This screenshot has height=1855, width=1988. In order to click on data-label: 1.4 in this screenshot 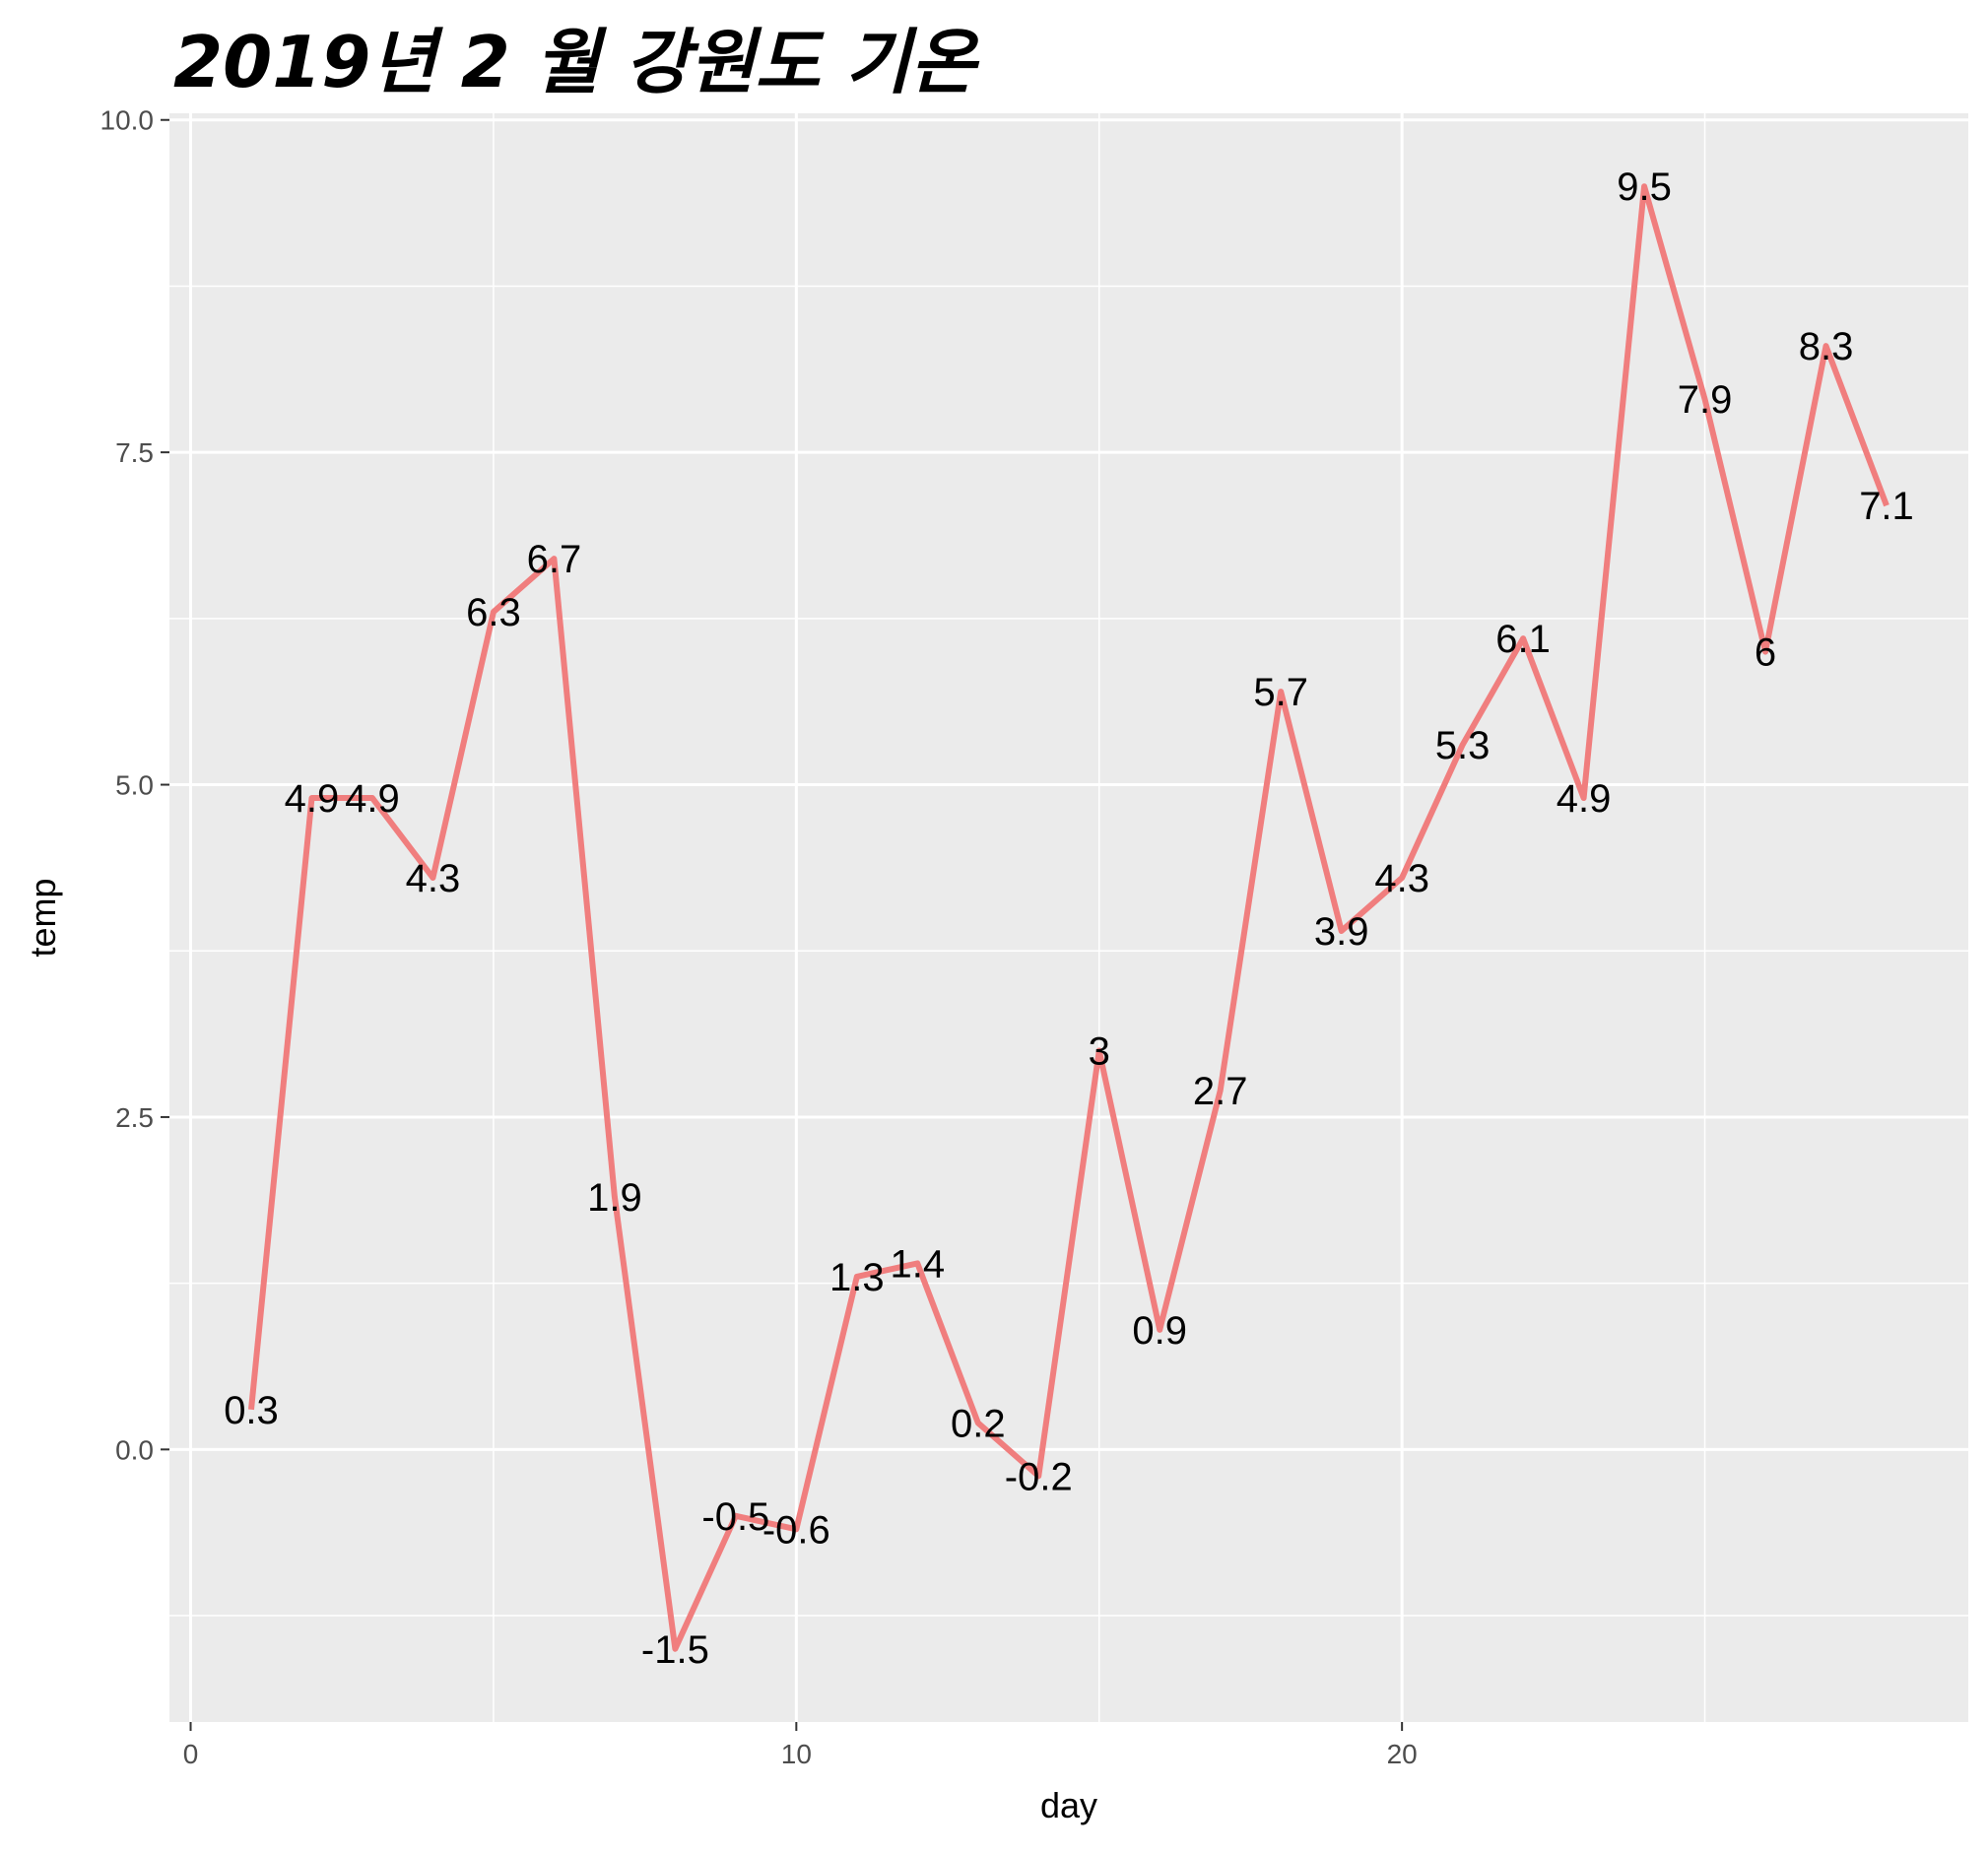, I will do `click(917, 1264)`.